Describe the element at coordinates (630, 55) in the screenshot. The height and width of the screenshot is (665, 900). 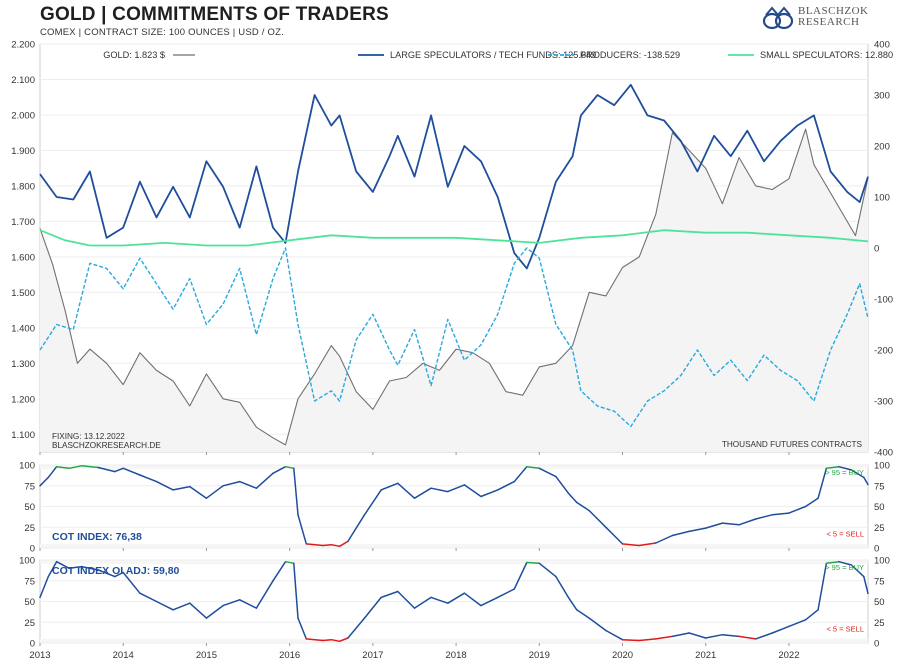
I see `legend-producers: PRODUCERS: -138.529` at that location.